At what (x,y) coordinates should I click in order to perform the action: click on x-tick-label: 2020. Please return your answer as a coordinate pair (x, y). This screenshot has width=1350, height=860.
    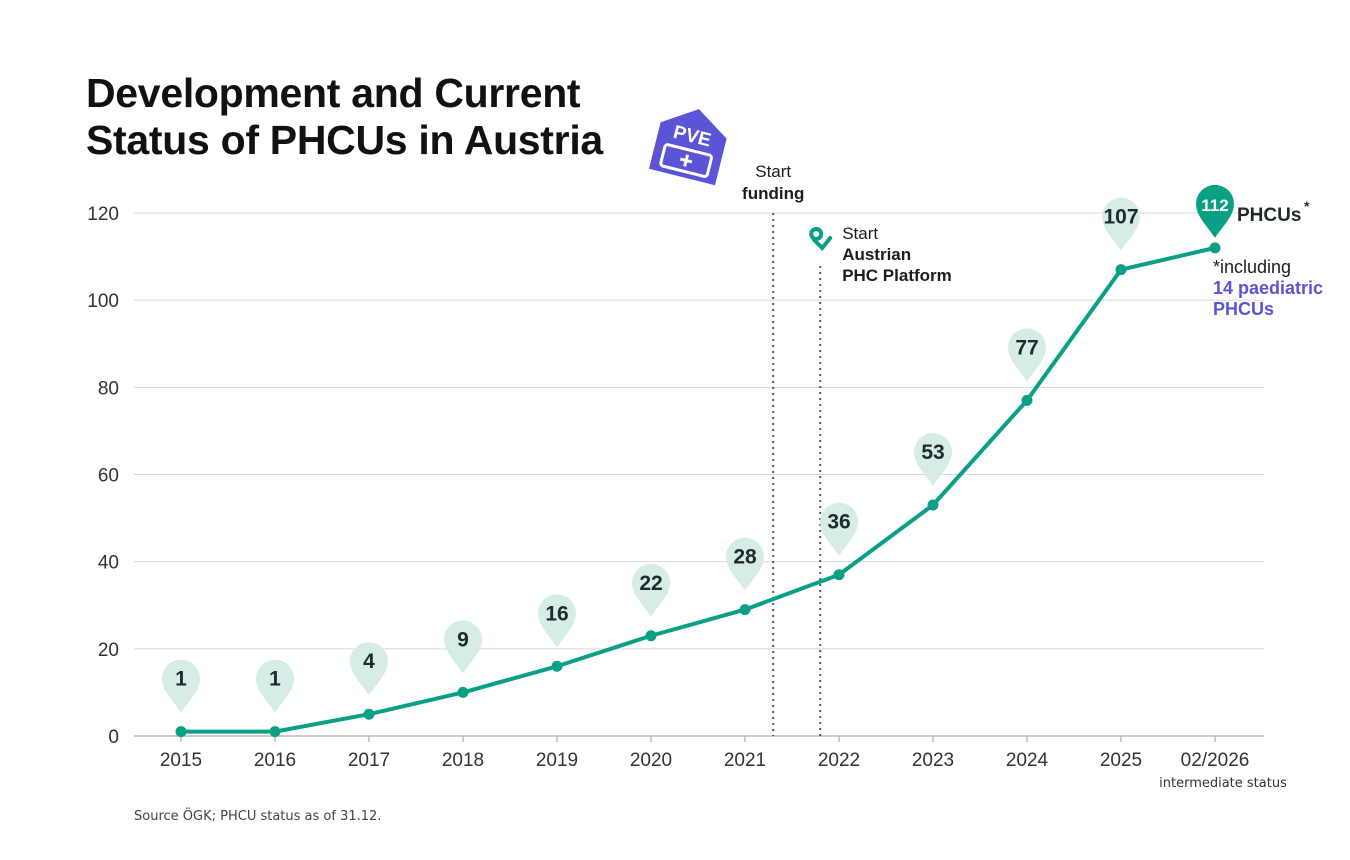
    Looking at the image, I should click on (651, 760).